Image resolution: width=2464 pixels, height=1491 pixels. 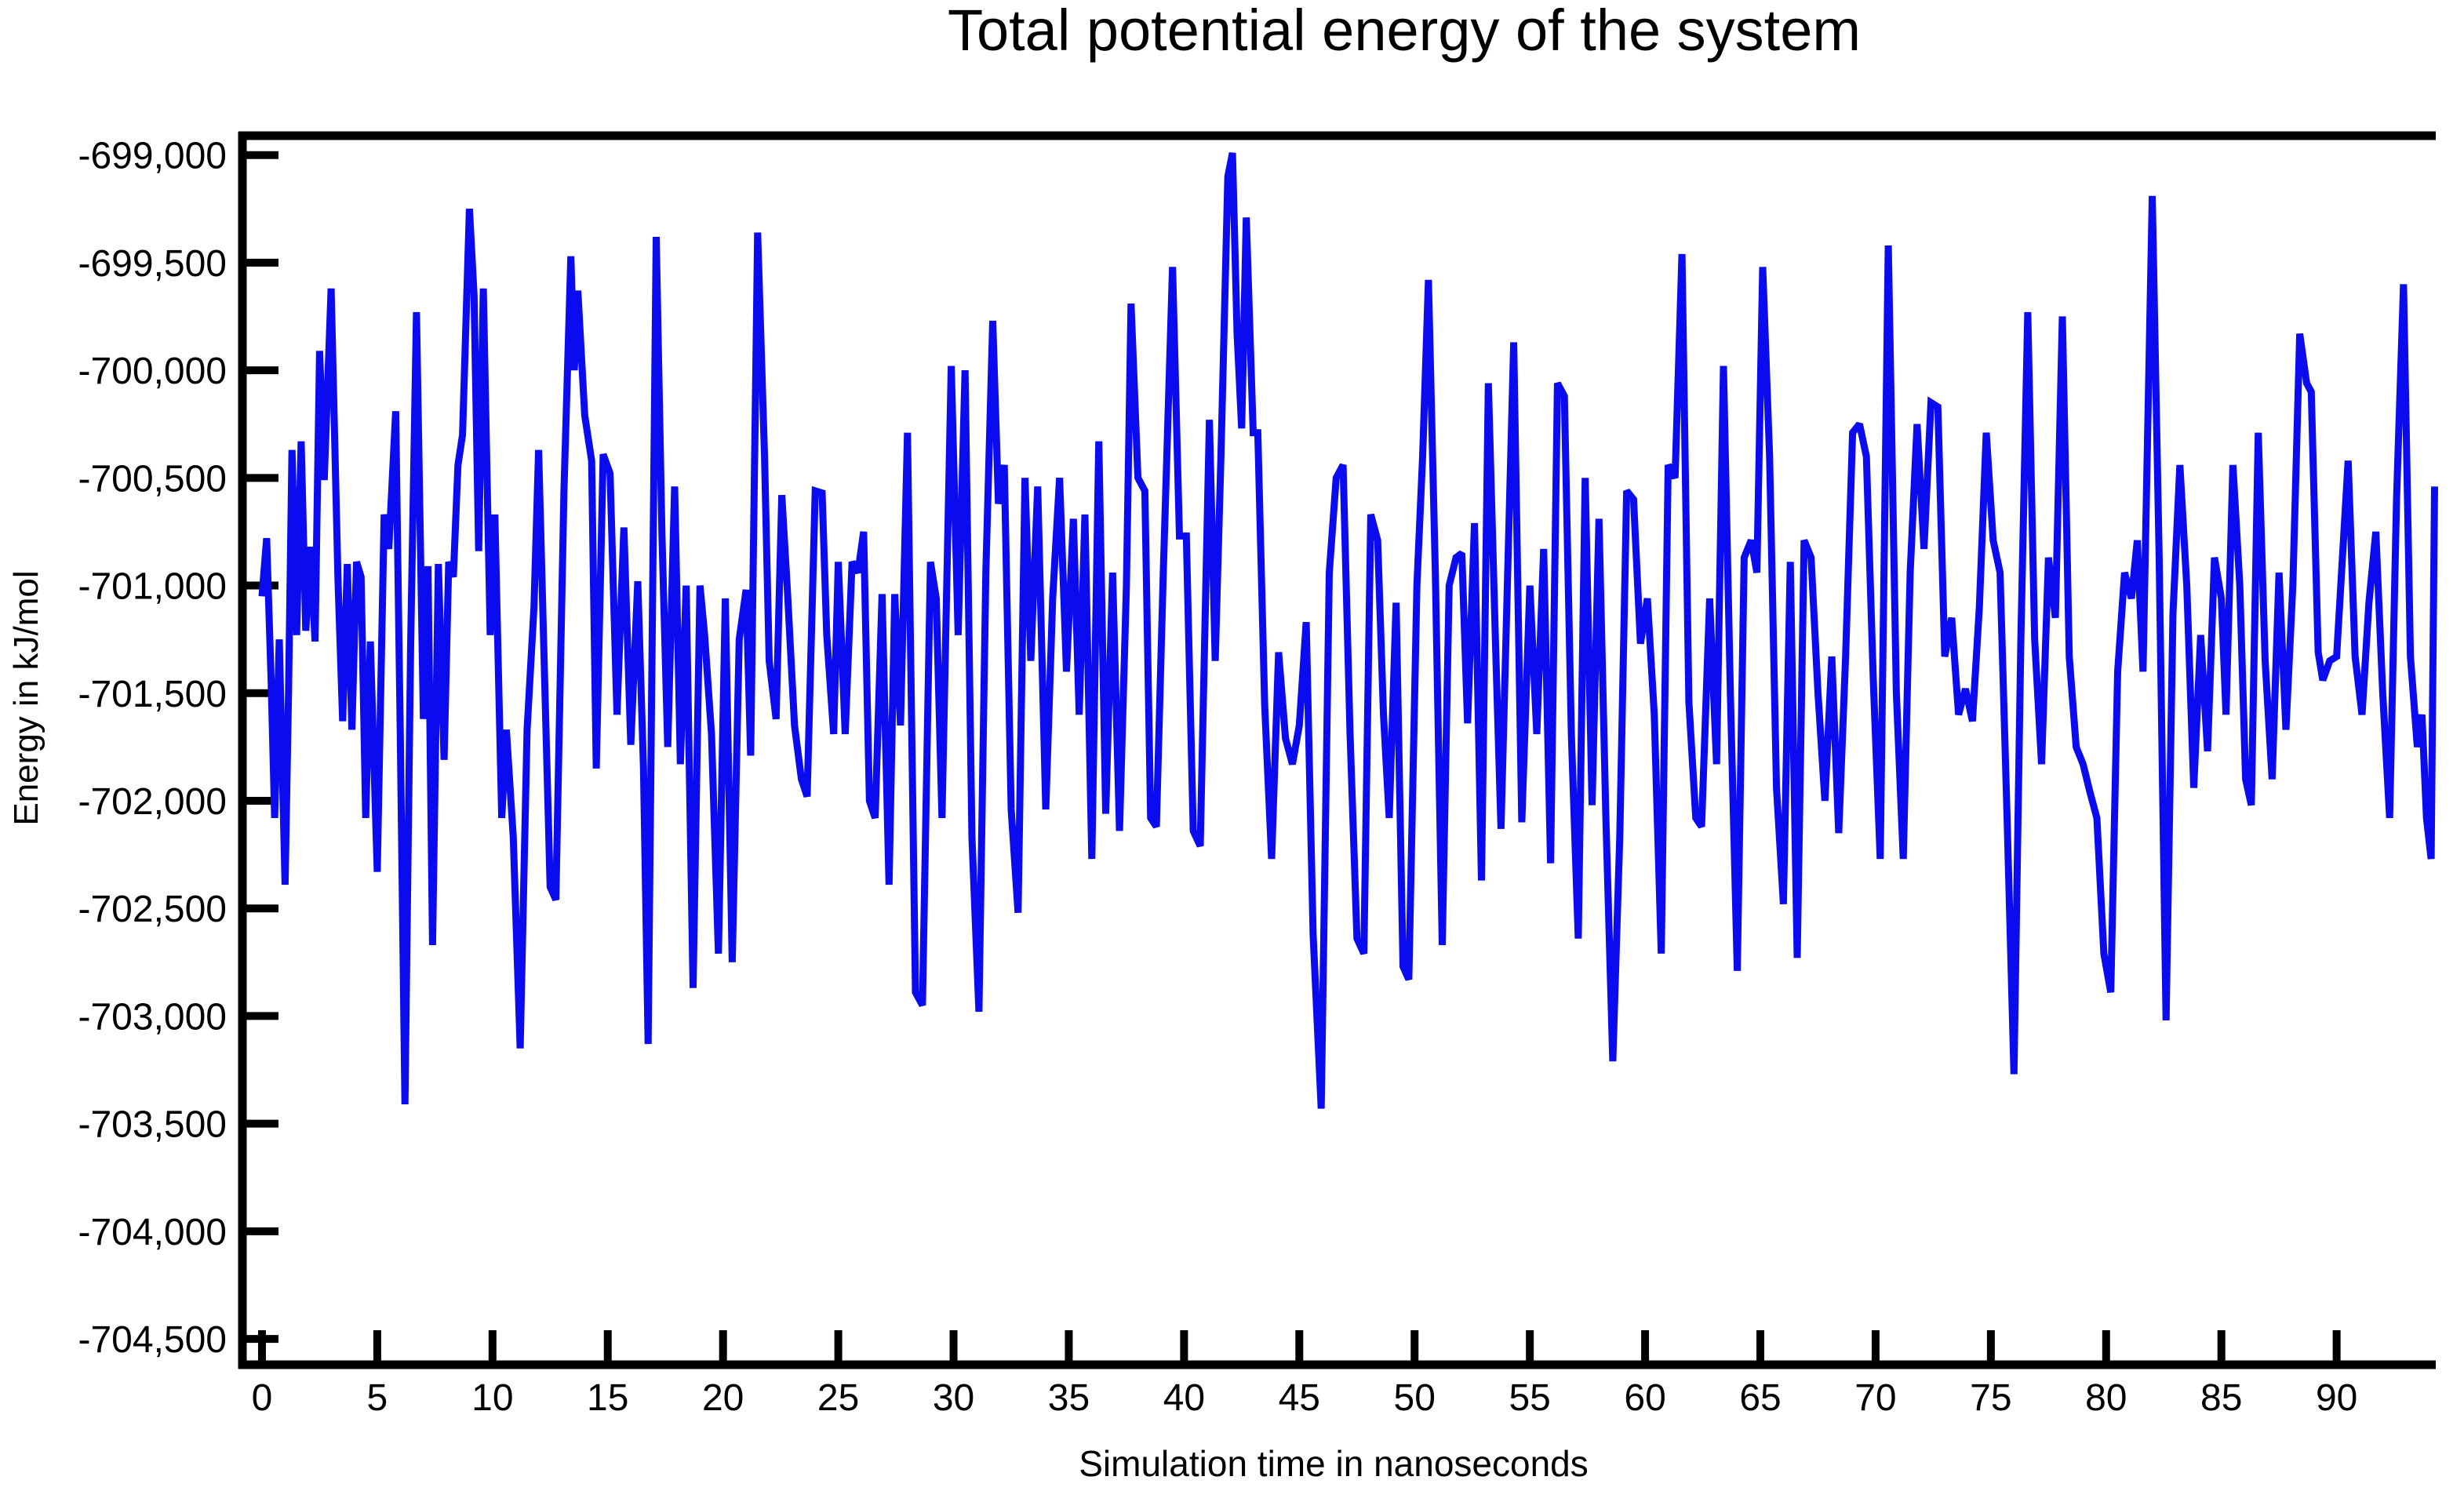 I want to click on y-tick-label: -701,000, so click(x=152, y=587).